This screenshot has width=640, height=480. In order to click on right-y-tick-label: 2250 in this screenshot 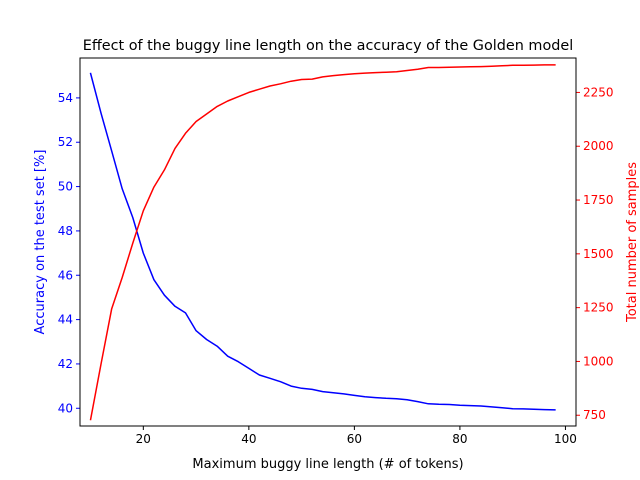, I will do `click(598, 92)`.